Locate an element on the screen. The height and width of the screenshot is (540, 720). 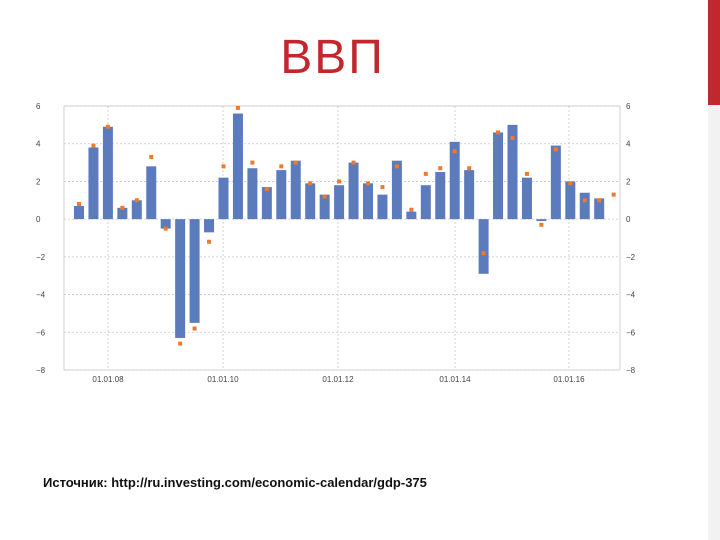
y-tick-label-right: 4 is located at coordinates (628, 144).